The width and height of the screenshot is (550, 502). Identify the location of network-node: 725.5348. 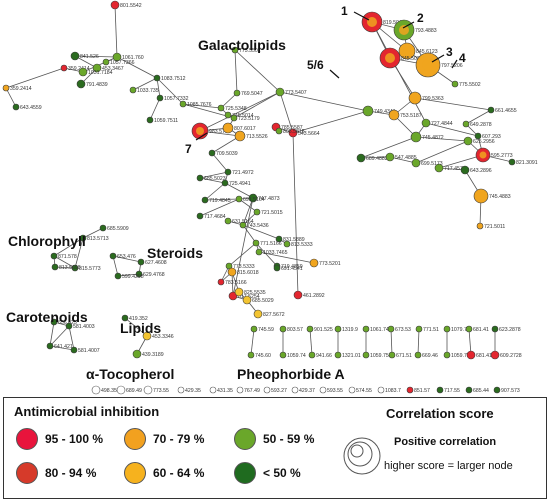
(232, 108).